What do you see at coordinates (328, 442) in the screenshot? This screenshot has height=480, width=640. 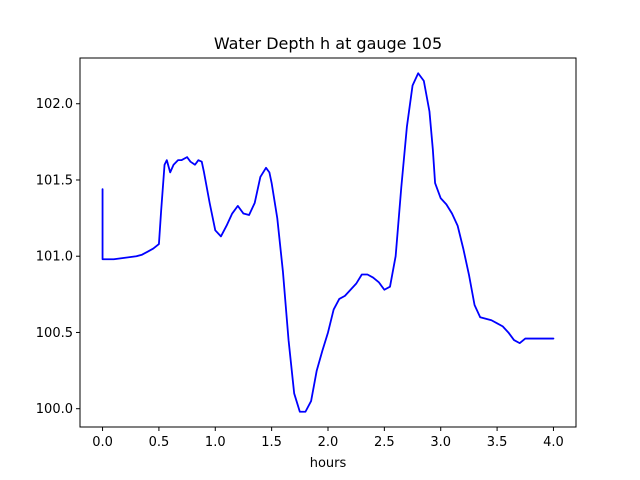 I see `x-tick-label: 2.0` at bounding box center [328, 442].